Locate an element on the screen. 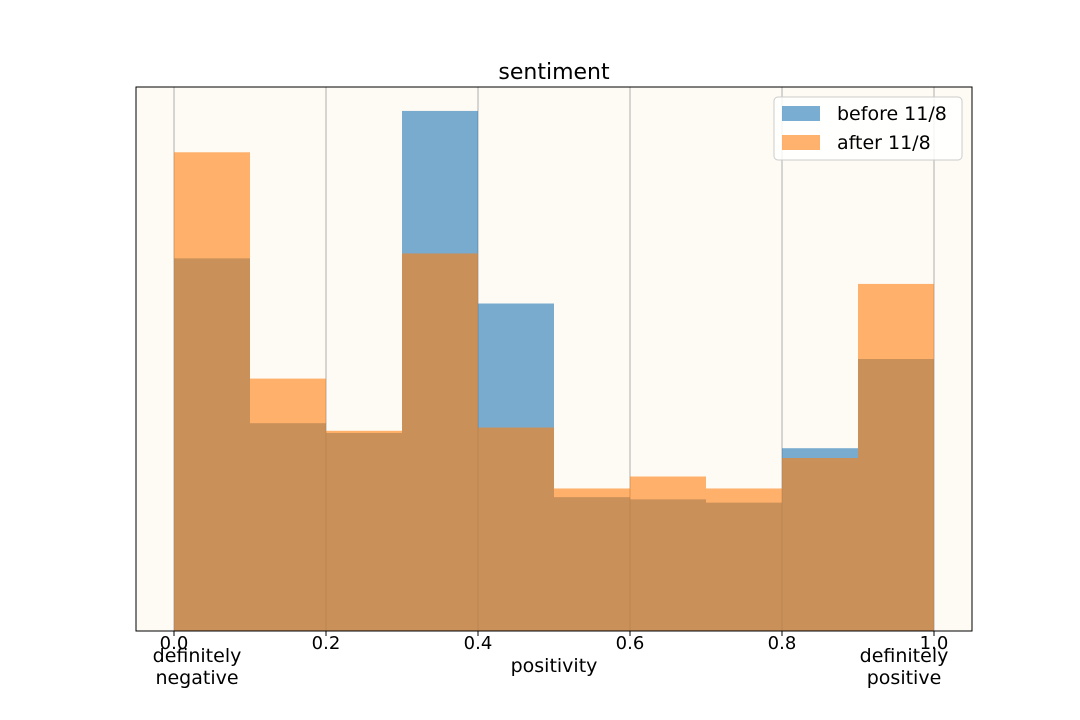 Image resolution: width=1080 pixels, height=720 pixels. x-axis: 0.0 0.2 0.4 0.6 0.8 1.0 is located at coordinates (554, 642).